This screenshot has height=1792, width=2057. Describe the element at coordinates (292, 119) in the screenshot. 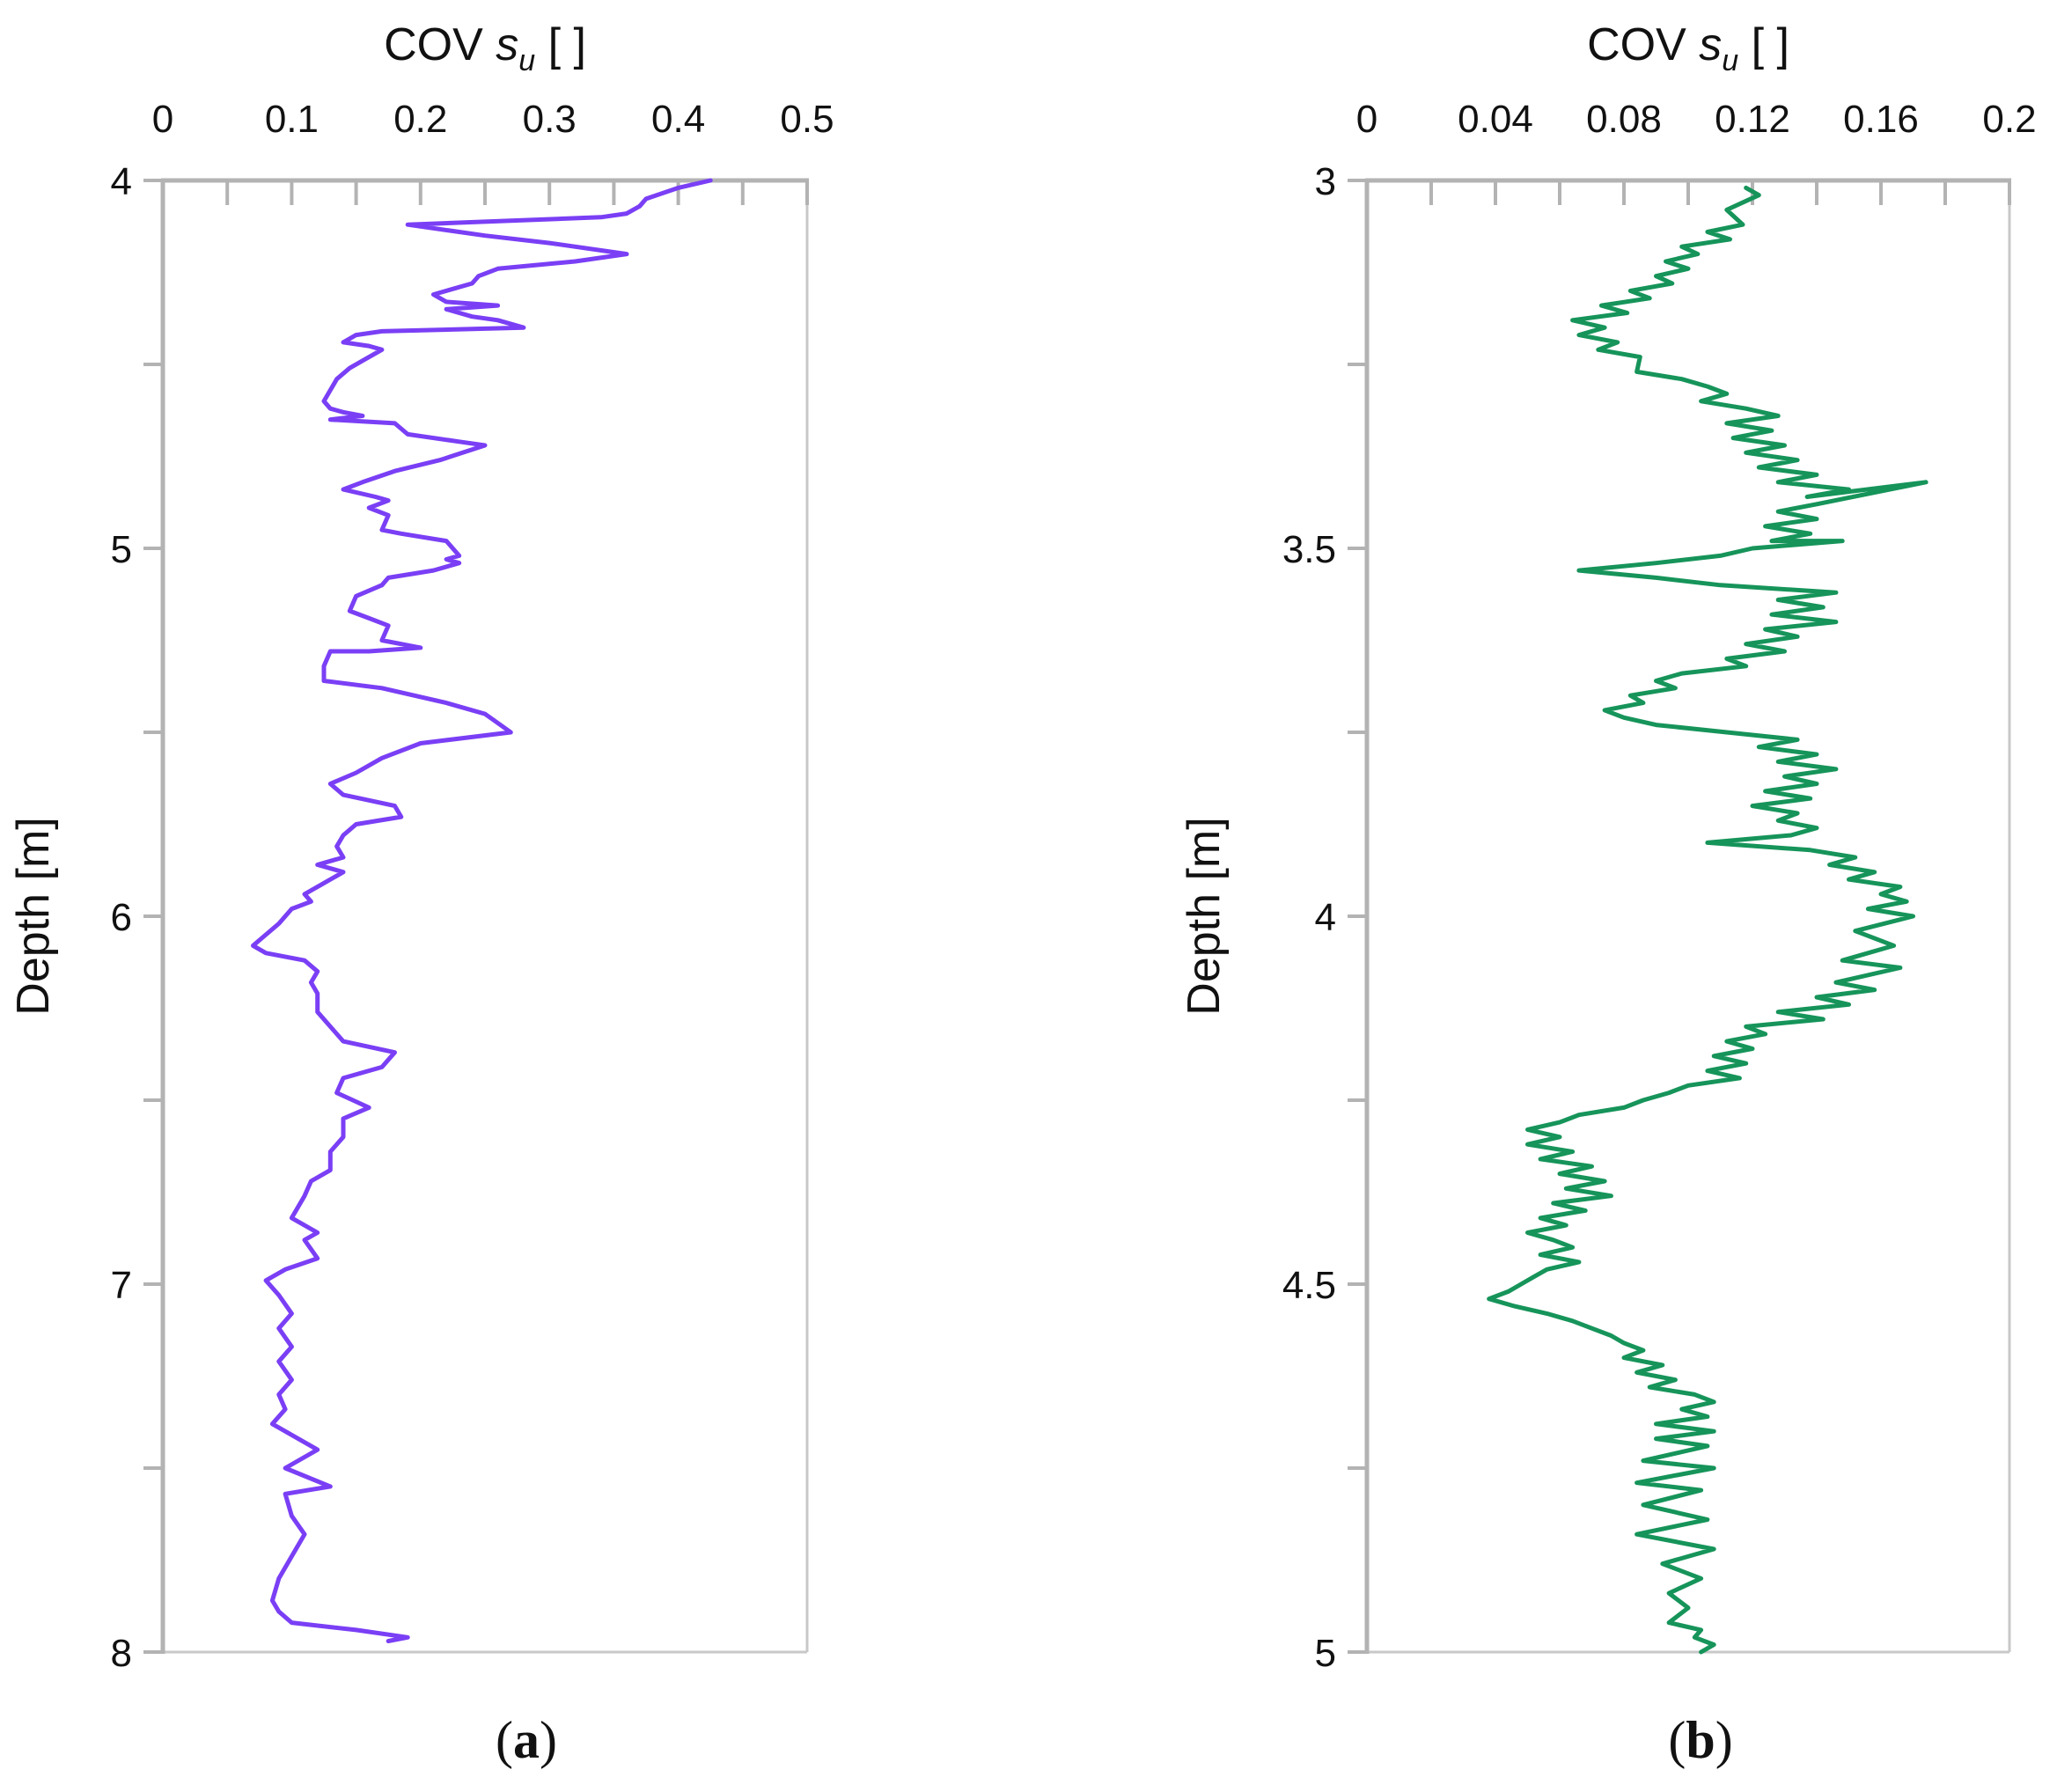

I see `x-tick-label: 0.1` at that location.